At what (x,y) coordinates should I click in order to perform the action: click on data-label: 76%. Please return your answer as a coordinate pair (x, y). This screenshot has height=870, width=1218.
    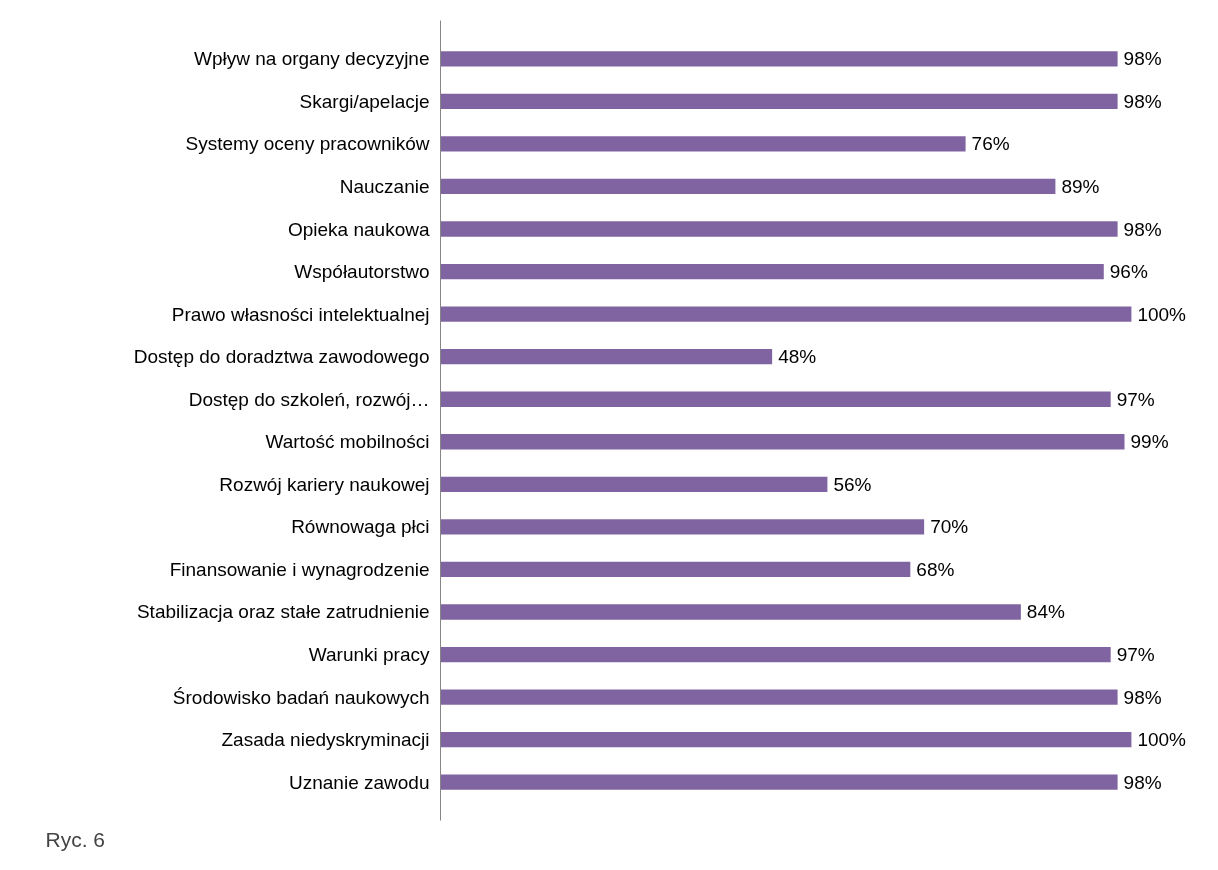
    Looking at the image, I should click on (990, 144).